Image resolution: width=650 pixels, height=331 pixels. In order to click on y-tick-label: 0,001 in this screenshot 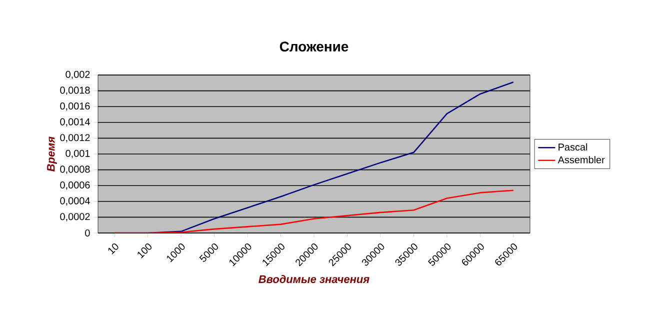, I will do `click(78, 154)`.